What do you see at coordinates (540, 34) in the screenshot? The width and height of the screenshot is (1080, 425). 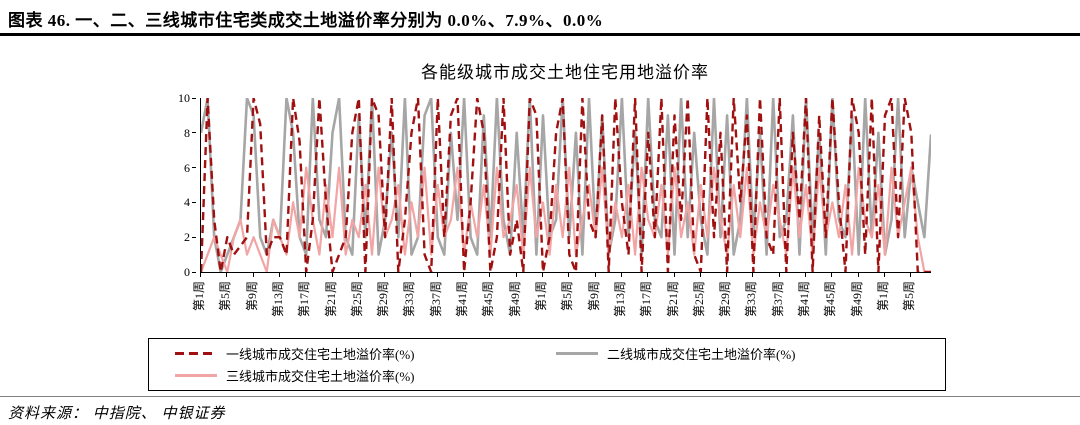 I see `header-divider` at bounding box center [540, 34].